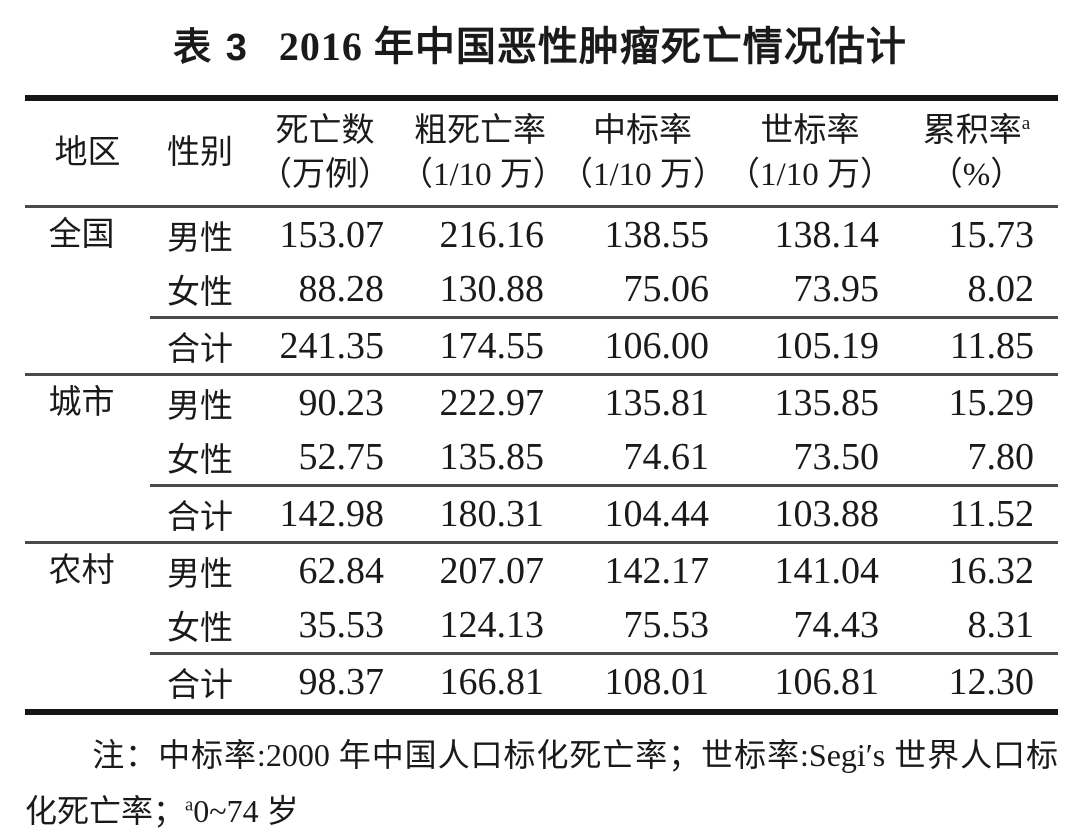 The image size is (1080, 840). Describe the element at coordinates (341, 289) in the screenshot. I see `value-cell: 88.28` at that location.